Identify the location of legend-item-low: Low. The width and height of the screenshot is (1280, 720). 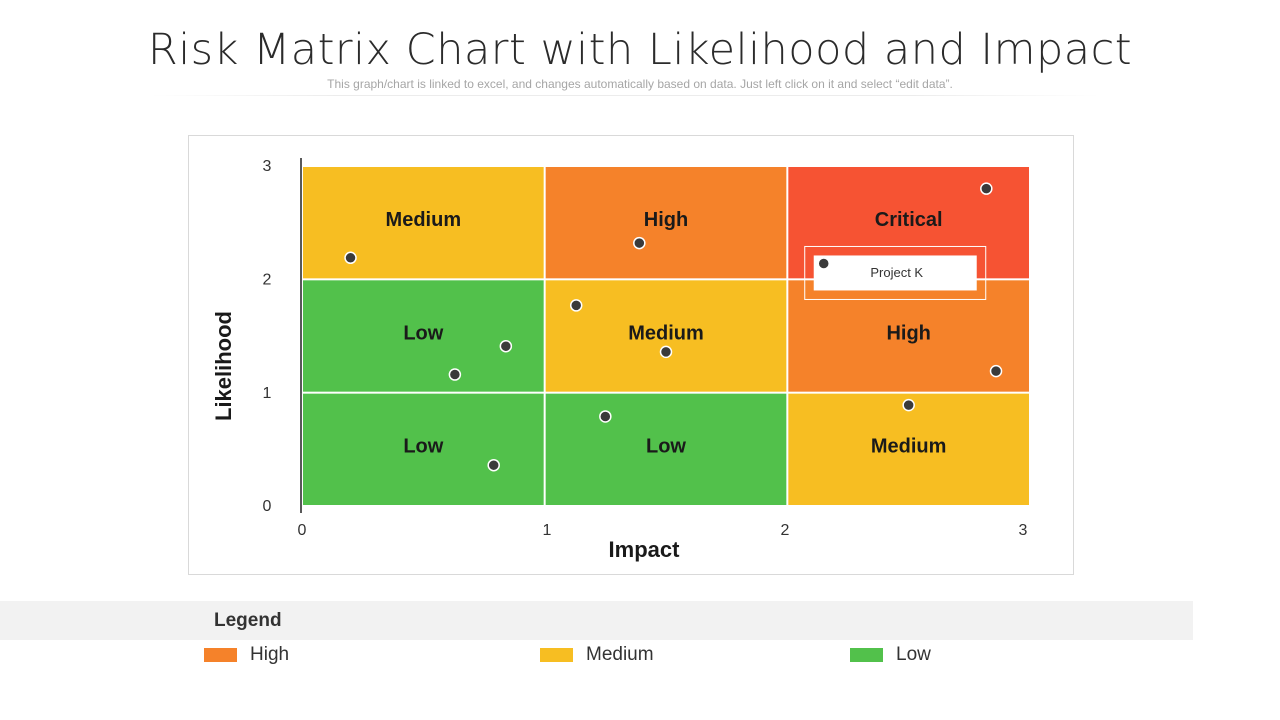
(890, 655).